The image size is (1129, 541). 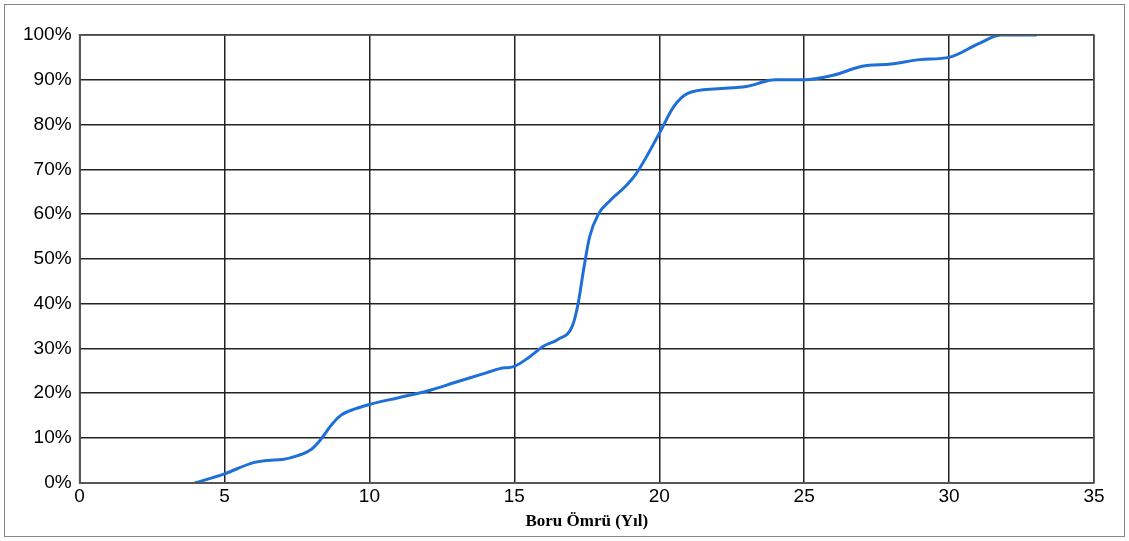 I want to click on y-tick-label: 20%, so click(x=52, y=392).